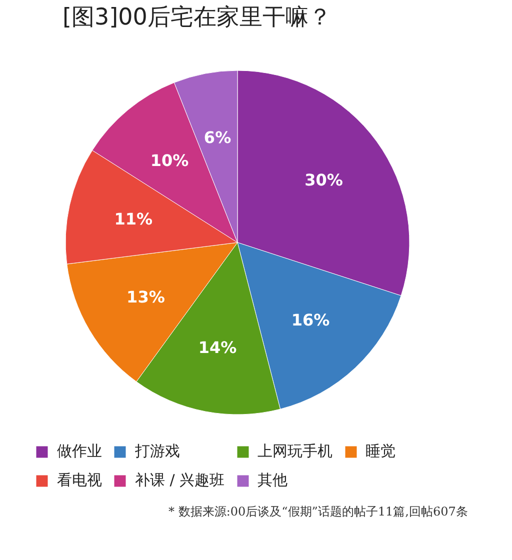  Describe the element at coordinates (218, 138) in the screenshot. I see `data-label: 6%` at that location.